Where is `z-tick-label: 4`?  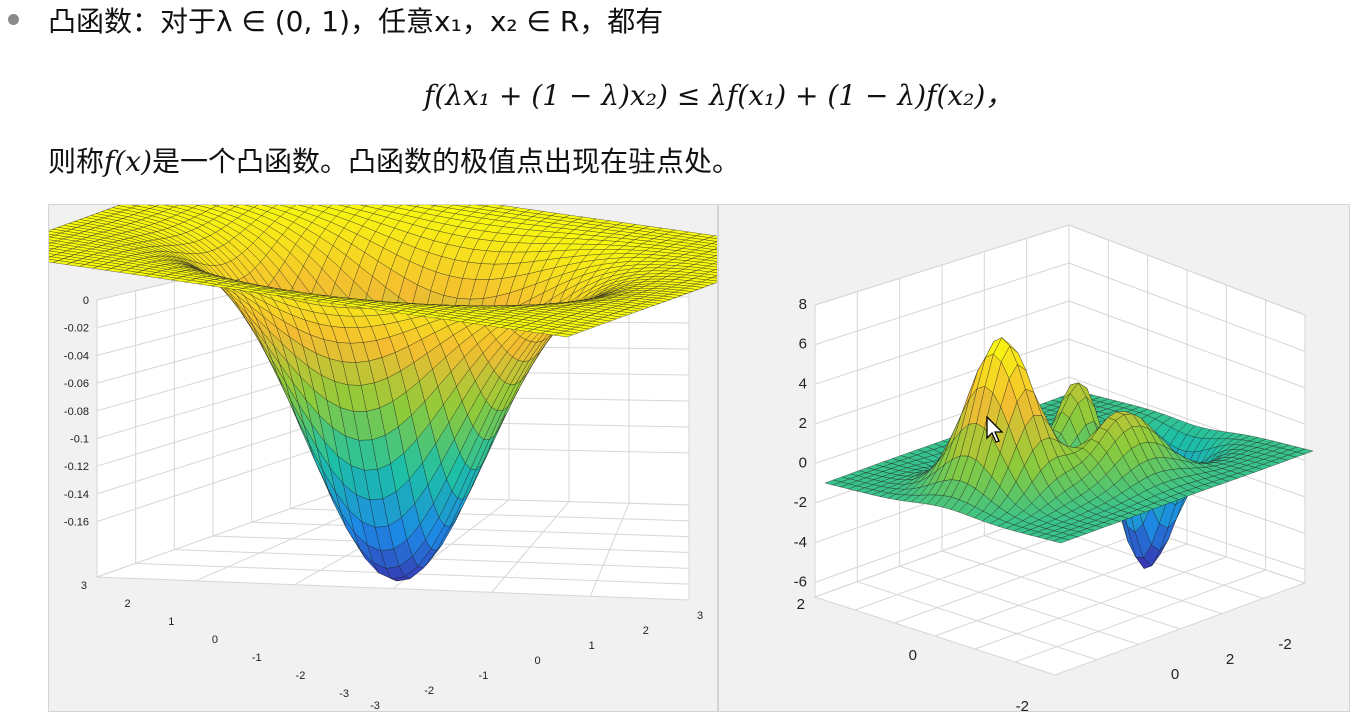 z-tick-label: 4 is located at coordinates (803, 383).